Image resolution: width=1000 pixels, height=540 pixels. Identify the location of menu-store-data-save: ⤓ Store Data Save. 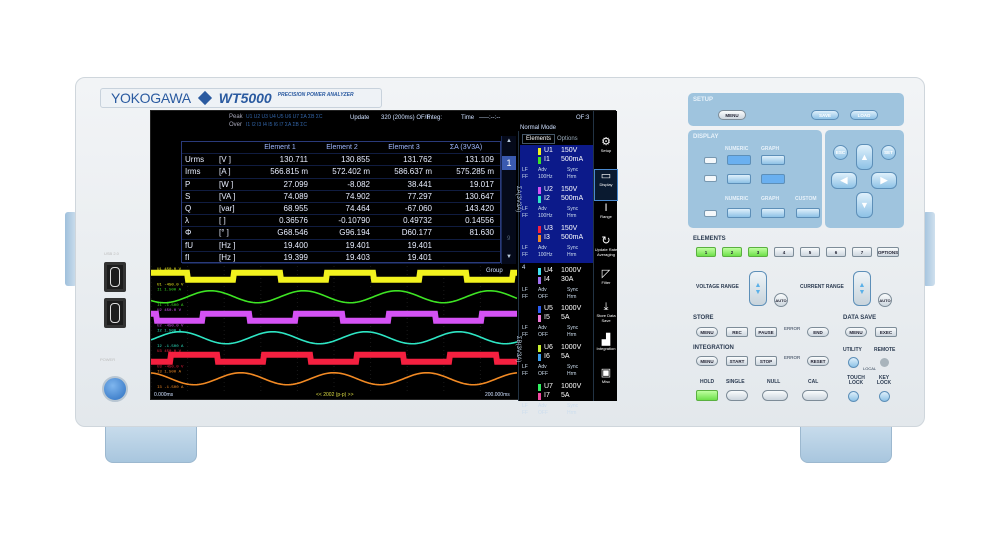
(606, 317).